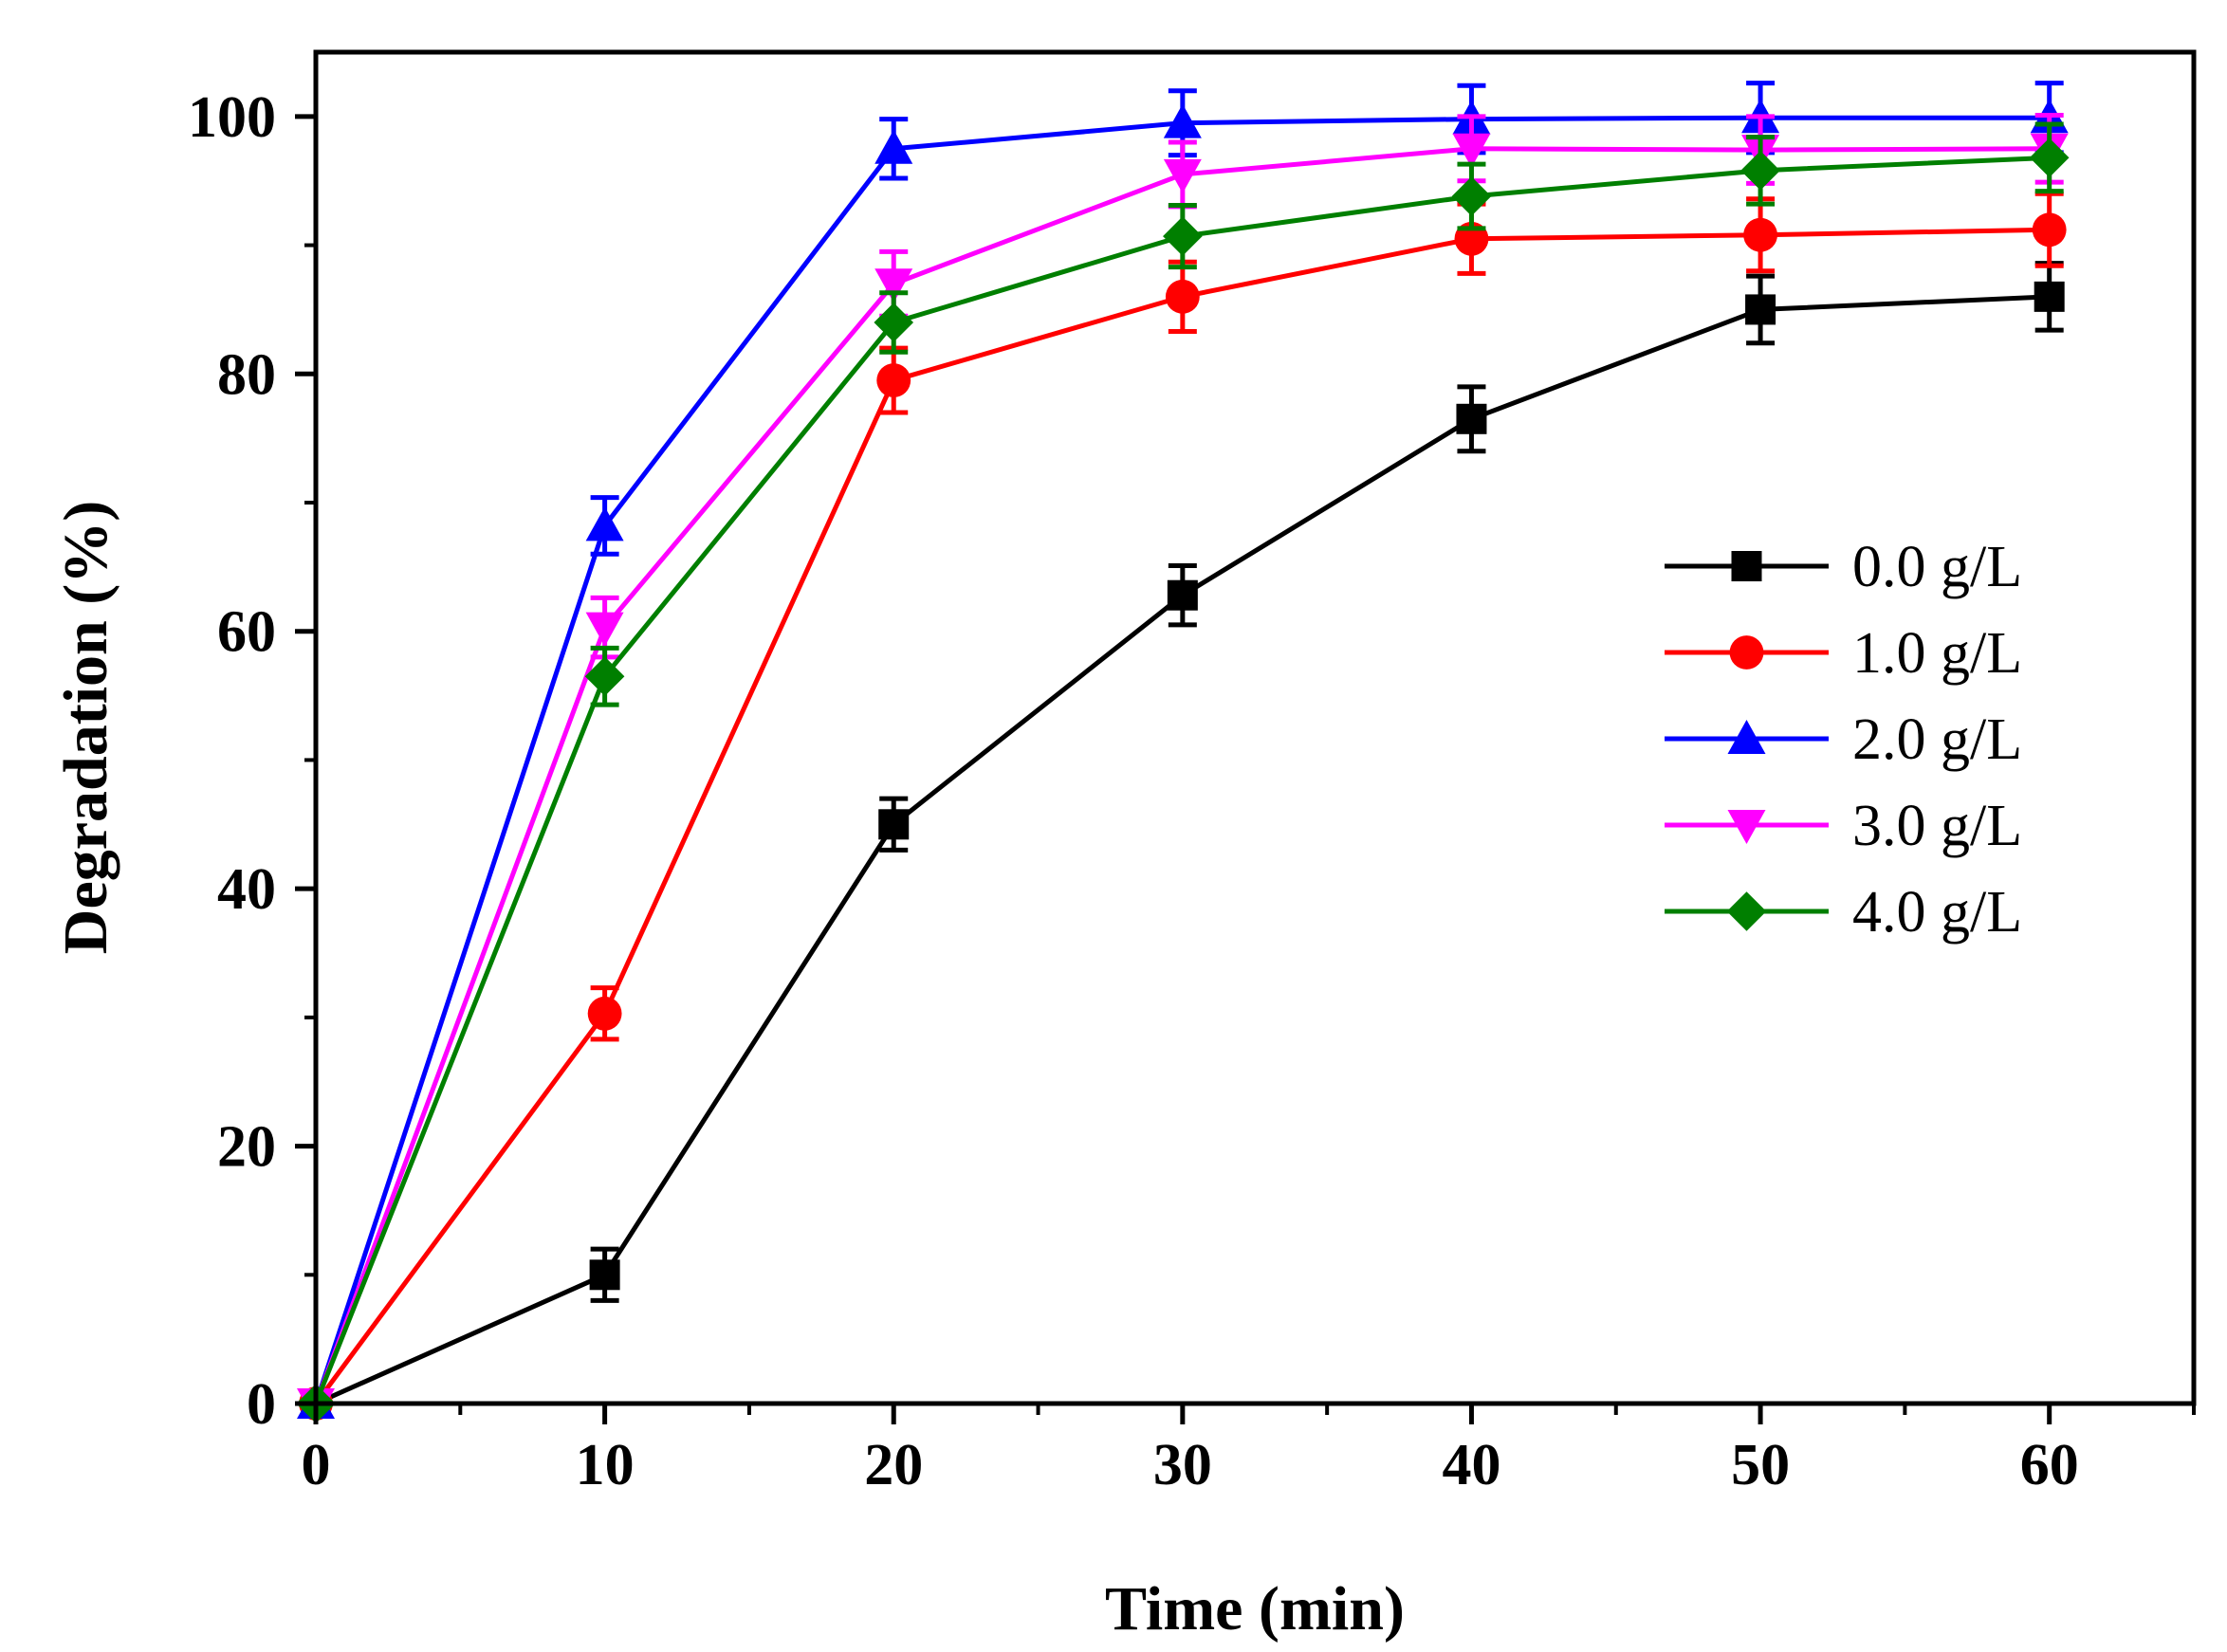 The height and width of the screenshot is (1652, 2227). I want to click on legend-item: 4.0 g/L, so click(1843, 913).